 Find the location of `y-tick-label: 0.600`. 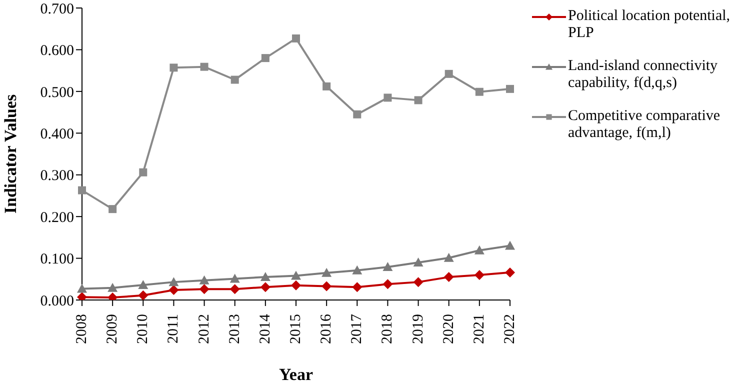

y-tick-label: 0.600 is located at coordinates (57, 51).